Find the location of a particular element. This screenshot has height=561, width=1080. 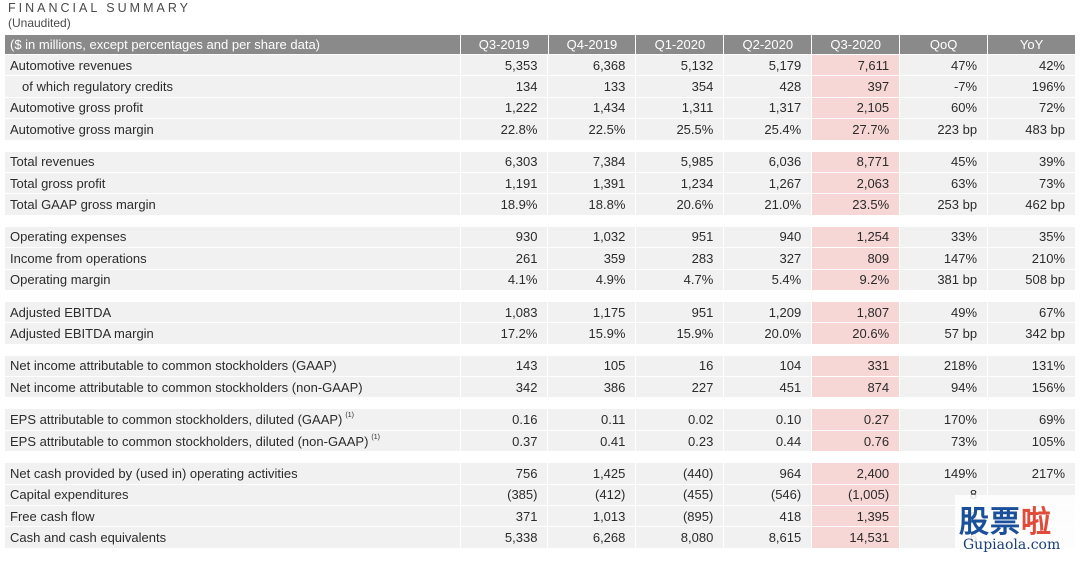

cell-yoy: 217% is located at coordinates (1031, 473).